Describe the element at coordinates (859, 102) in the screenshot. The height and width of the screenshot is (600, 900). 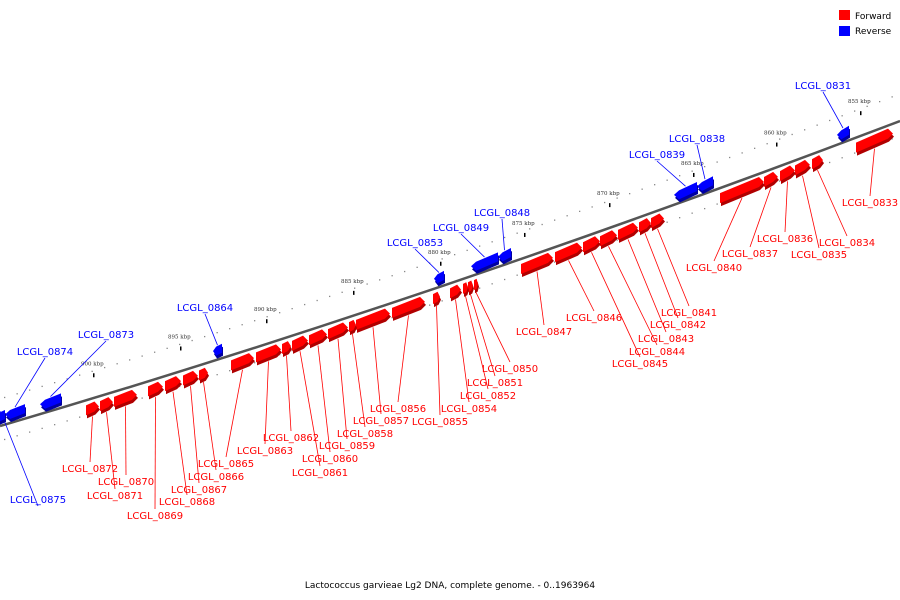
I see `scale-label: 855 kbp` at that location.